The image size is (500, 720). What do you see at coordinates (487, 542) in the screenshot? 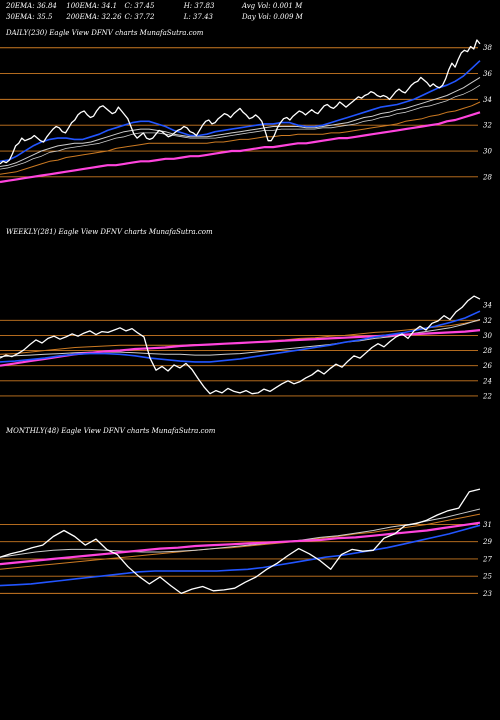
I see `y-tick-label: 29` at bounding box center [487, 542].